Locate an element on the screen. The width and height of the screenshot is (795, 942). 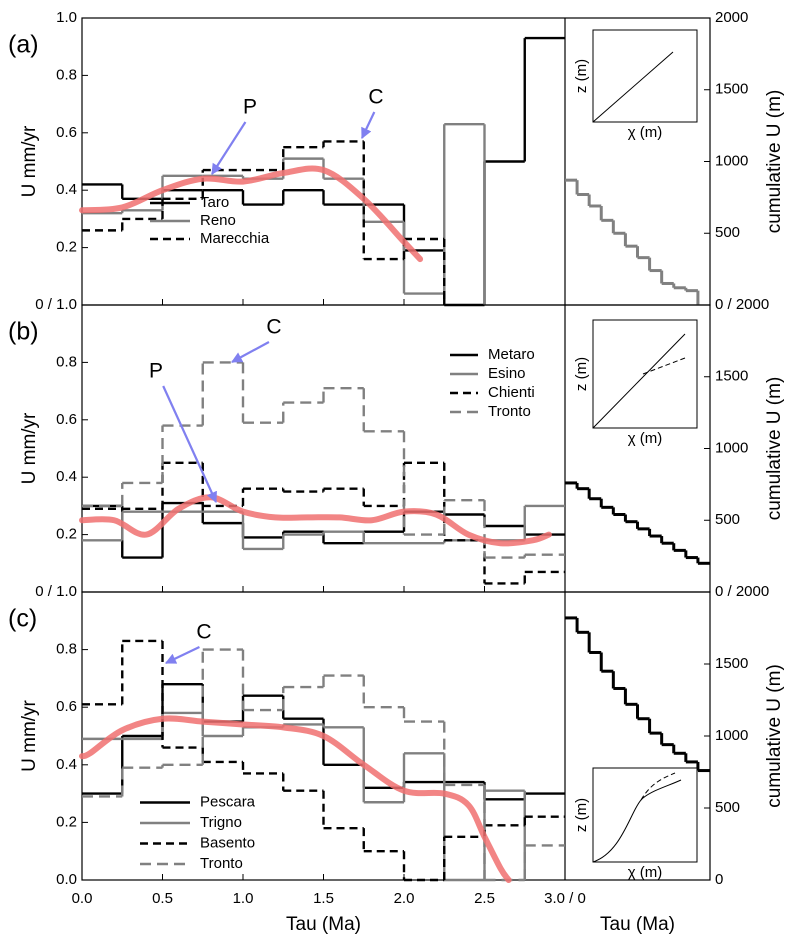
inset-frame is located at coordinates (645, 815).